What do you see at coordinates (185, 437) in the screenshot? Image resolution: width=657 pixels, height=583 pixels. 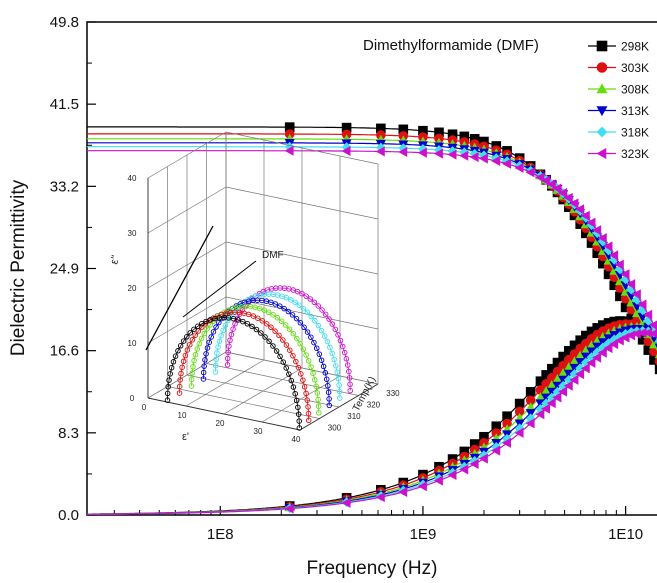 I see `inset-x-axis-title: ε'` at bounding box center [185, 437].